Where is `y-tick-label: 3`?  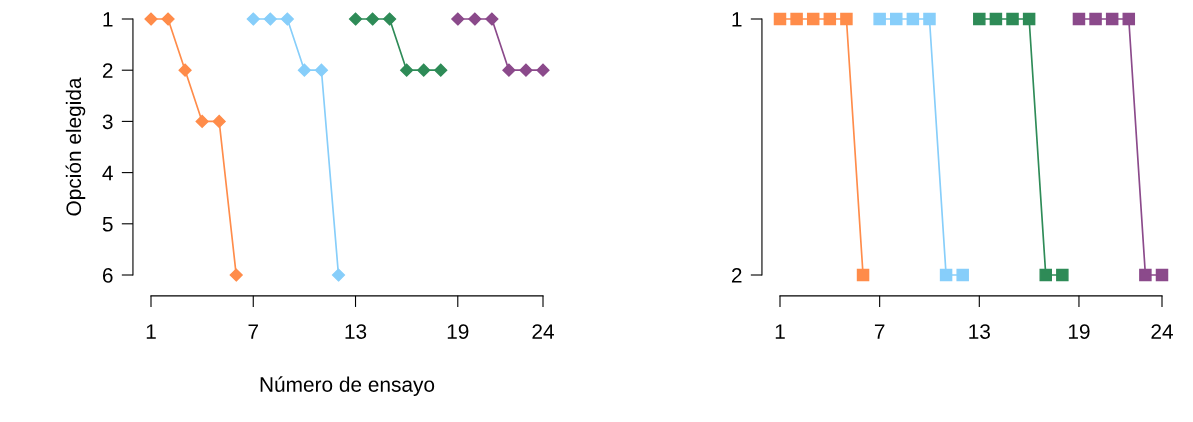
y-tick-label: 3 is located at coordinates (107, 122).